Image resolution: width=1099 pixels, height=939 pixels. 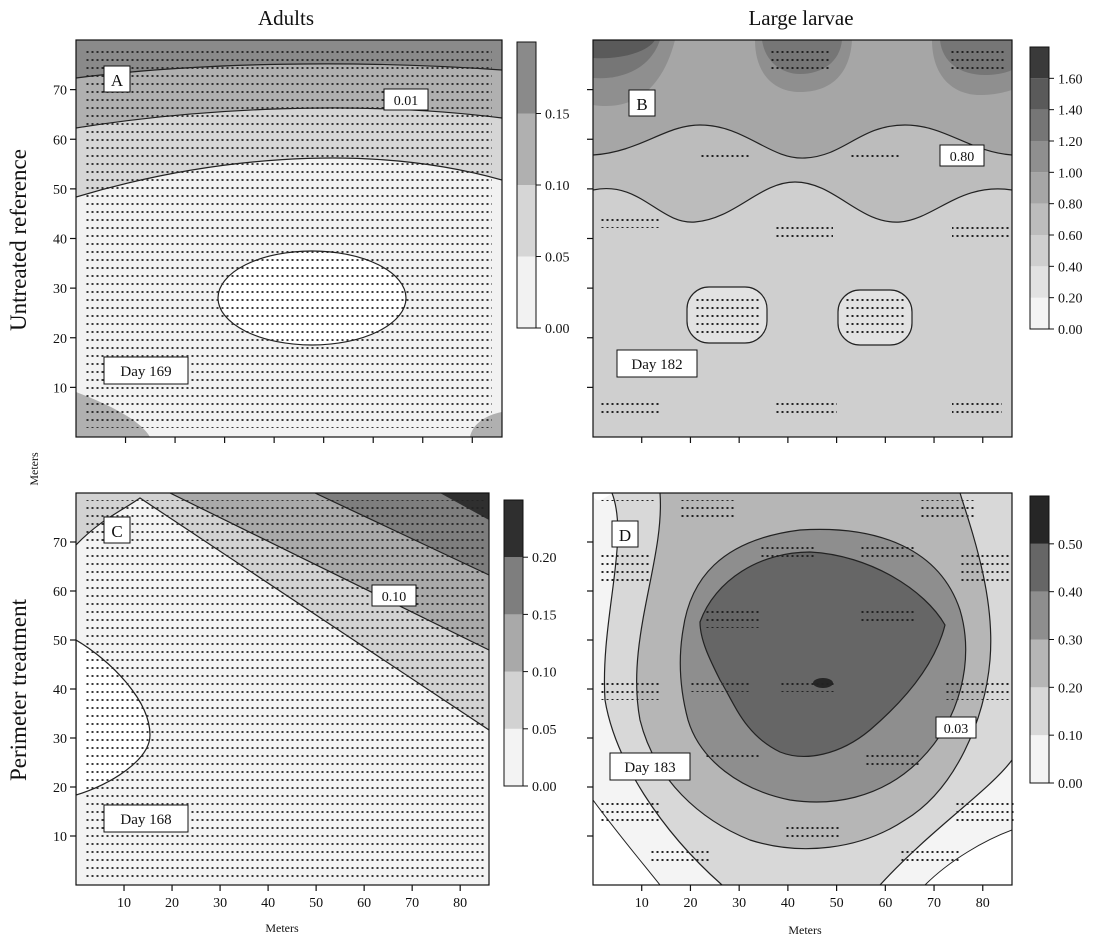 I want to click on panel-a-letter: A, so click(x=117, y=80).